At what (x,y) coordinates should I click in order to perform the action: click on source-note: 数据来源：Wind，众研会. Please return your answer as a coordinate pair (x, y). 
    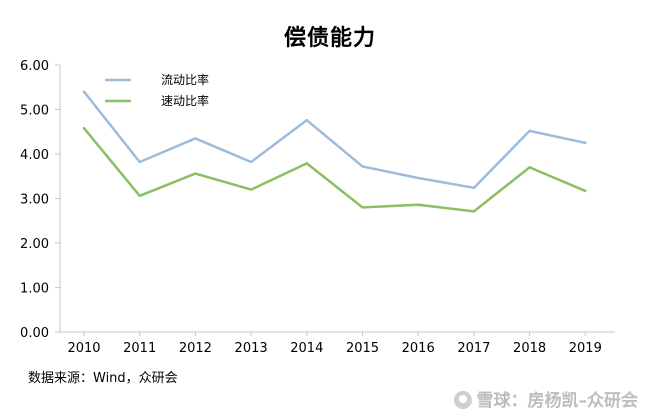
    Looking at the image, I should click on (103, 378).